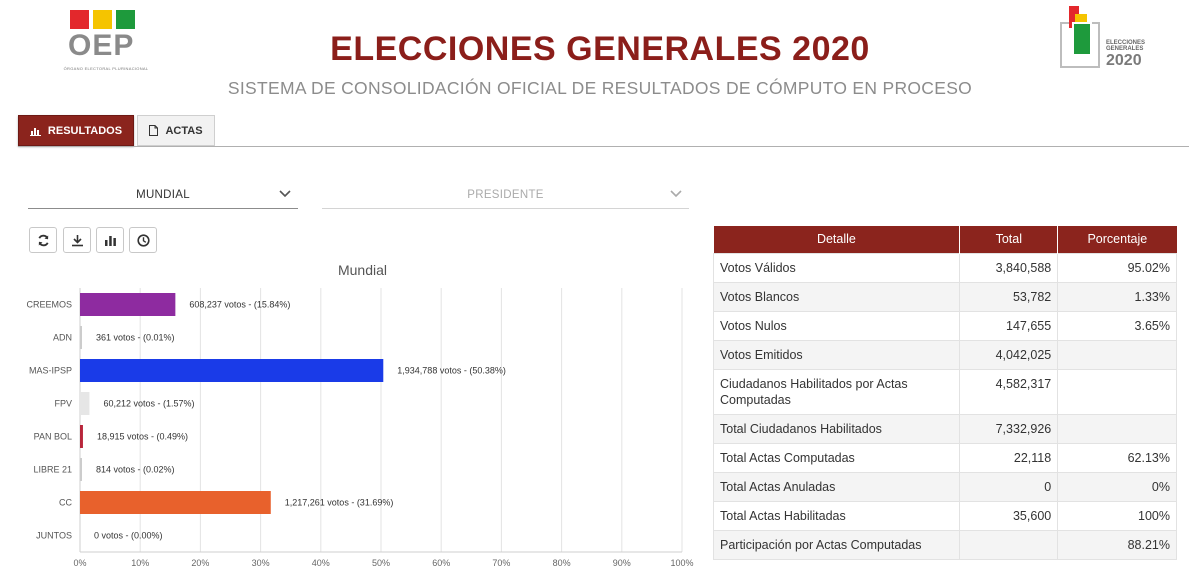 The image size is (1200, 575). I want to click on document-icon, so click(154, 130).